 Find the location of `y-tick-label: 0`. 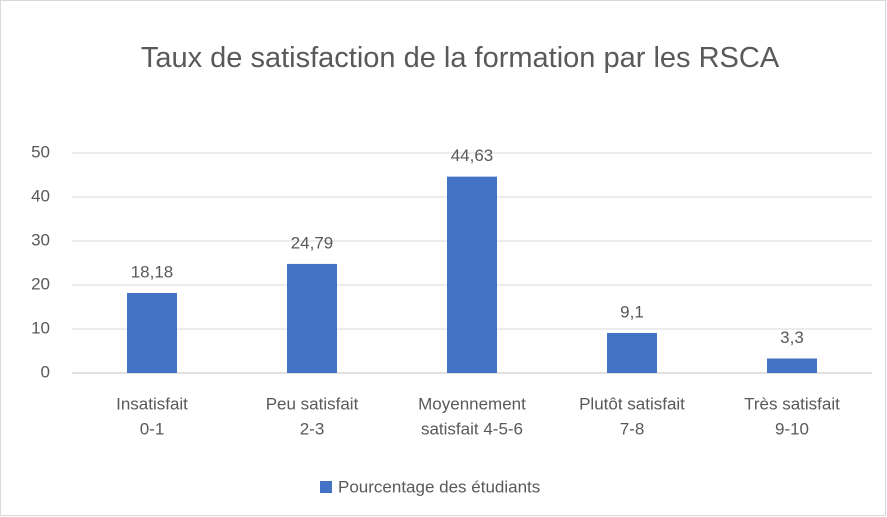

y-tick-label: 0 is located at coordinates (45, 371).